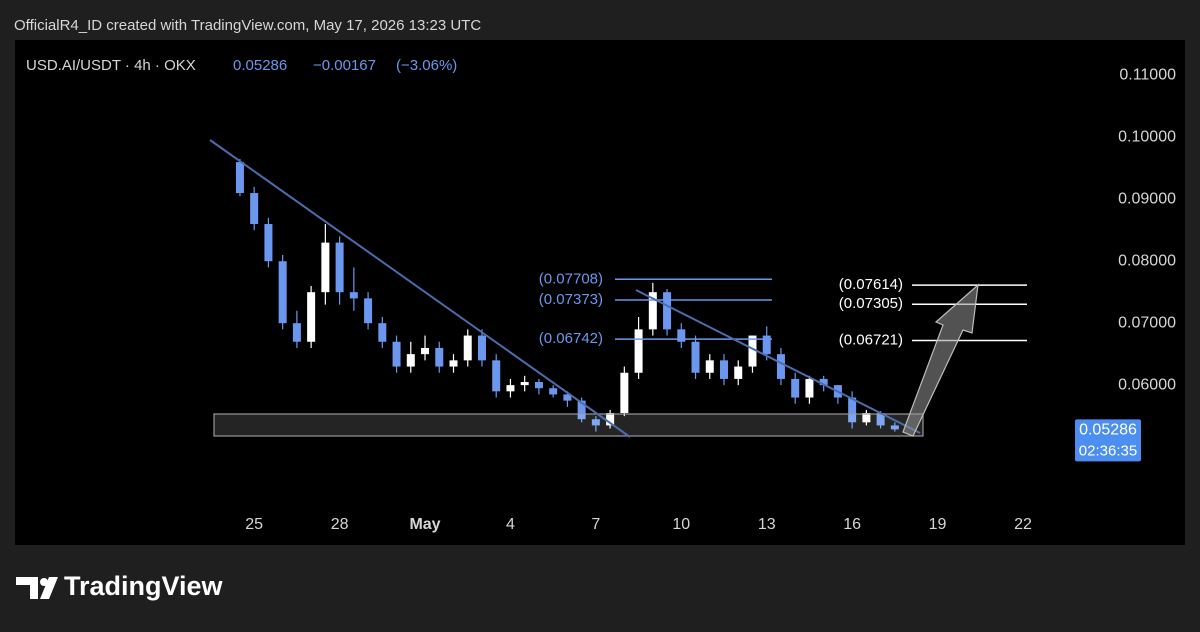 The image size is (1200, 632). What do you see at coordinates (254, 524) in the screenshot?
I see `x-tick-label: 25` at bounding box center [254, 524].